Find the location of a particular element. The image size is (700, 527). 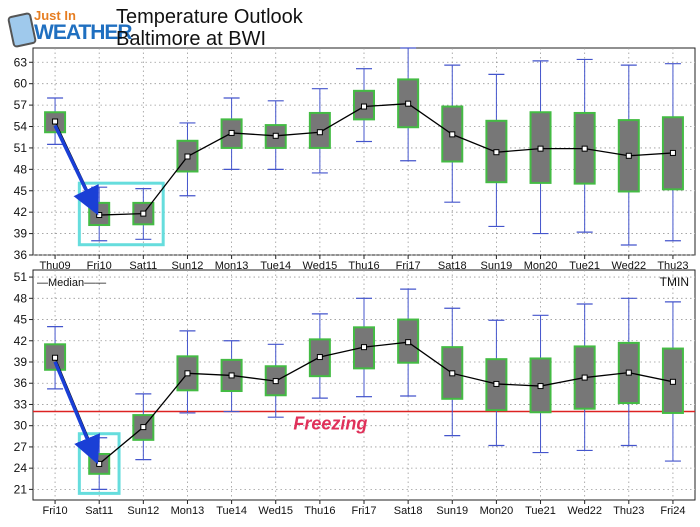

chart-subtitle: Baltimore at BWI is located at coordinates (191, 39).